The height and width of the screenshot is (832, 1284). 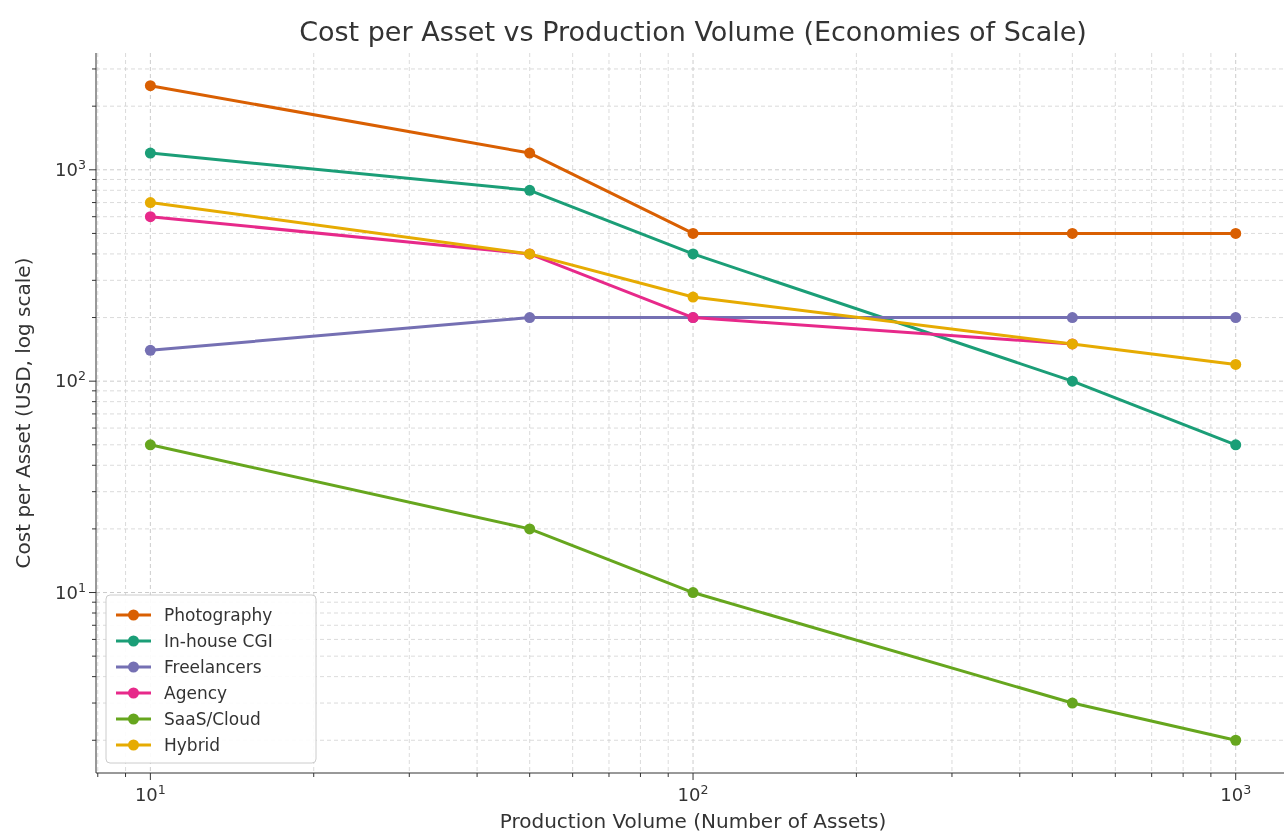 I want to click on x-tick-label: 10$^{3}$, so click(x=1236, y=793).